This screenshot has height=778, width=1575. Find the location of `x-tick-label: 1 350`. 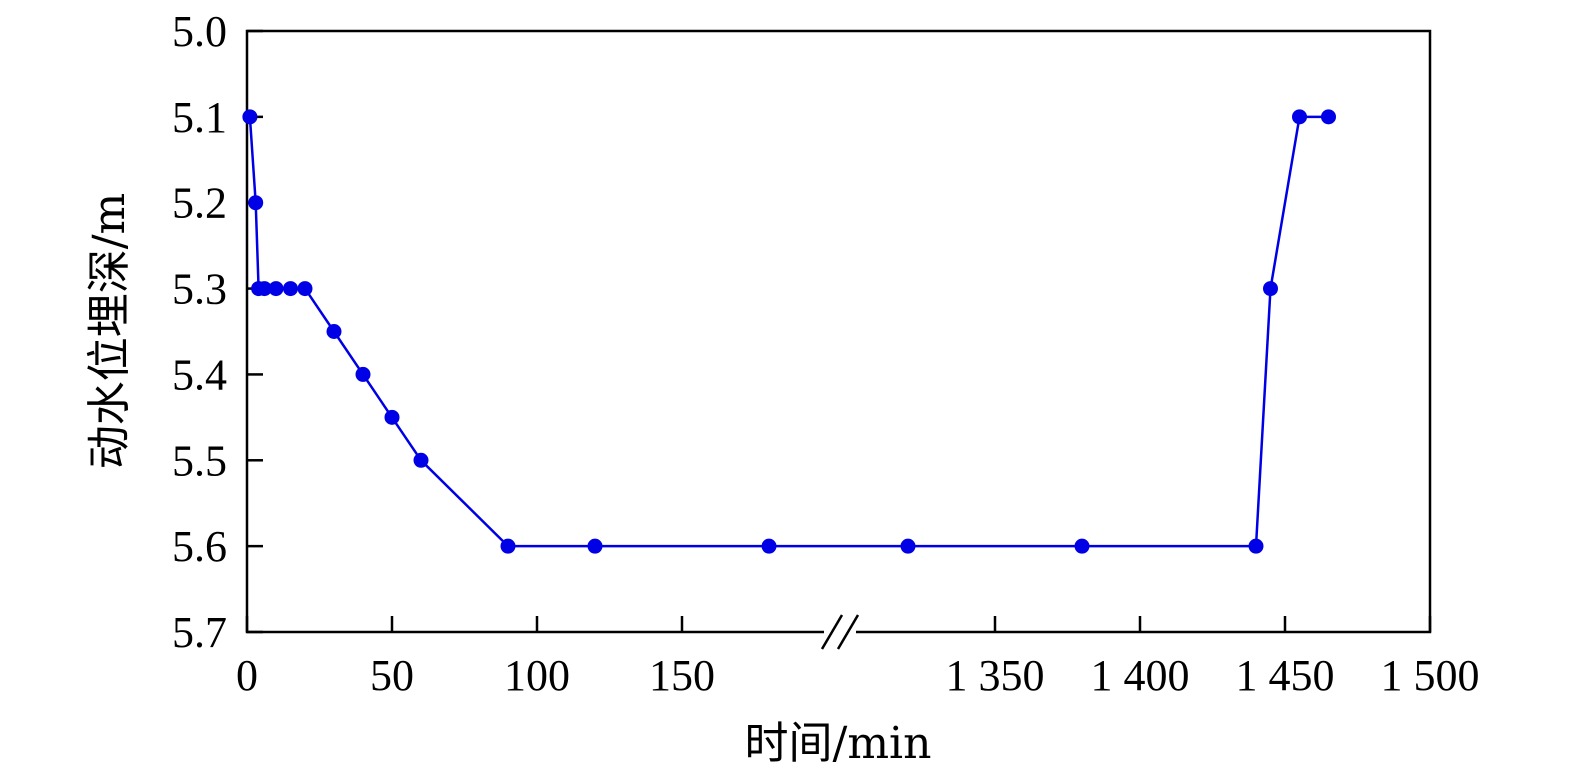

x-tick-label: 1 350 is located at coordinates (995, 675).